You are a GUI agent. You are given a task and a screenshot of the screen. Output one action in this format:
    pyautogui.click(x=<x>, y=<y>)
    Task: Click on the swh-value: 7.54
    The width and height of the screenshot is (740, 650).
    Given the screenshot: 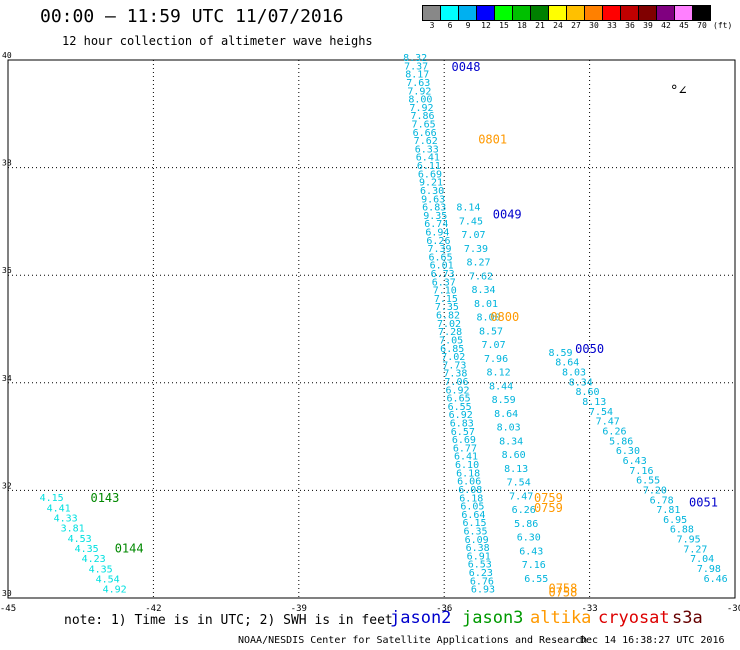 What is the action you would take?
    pyautogui.click(x=519, y=483)
    